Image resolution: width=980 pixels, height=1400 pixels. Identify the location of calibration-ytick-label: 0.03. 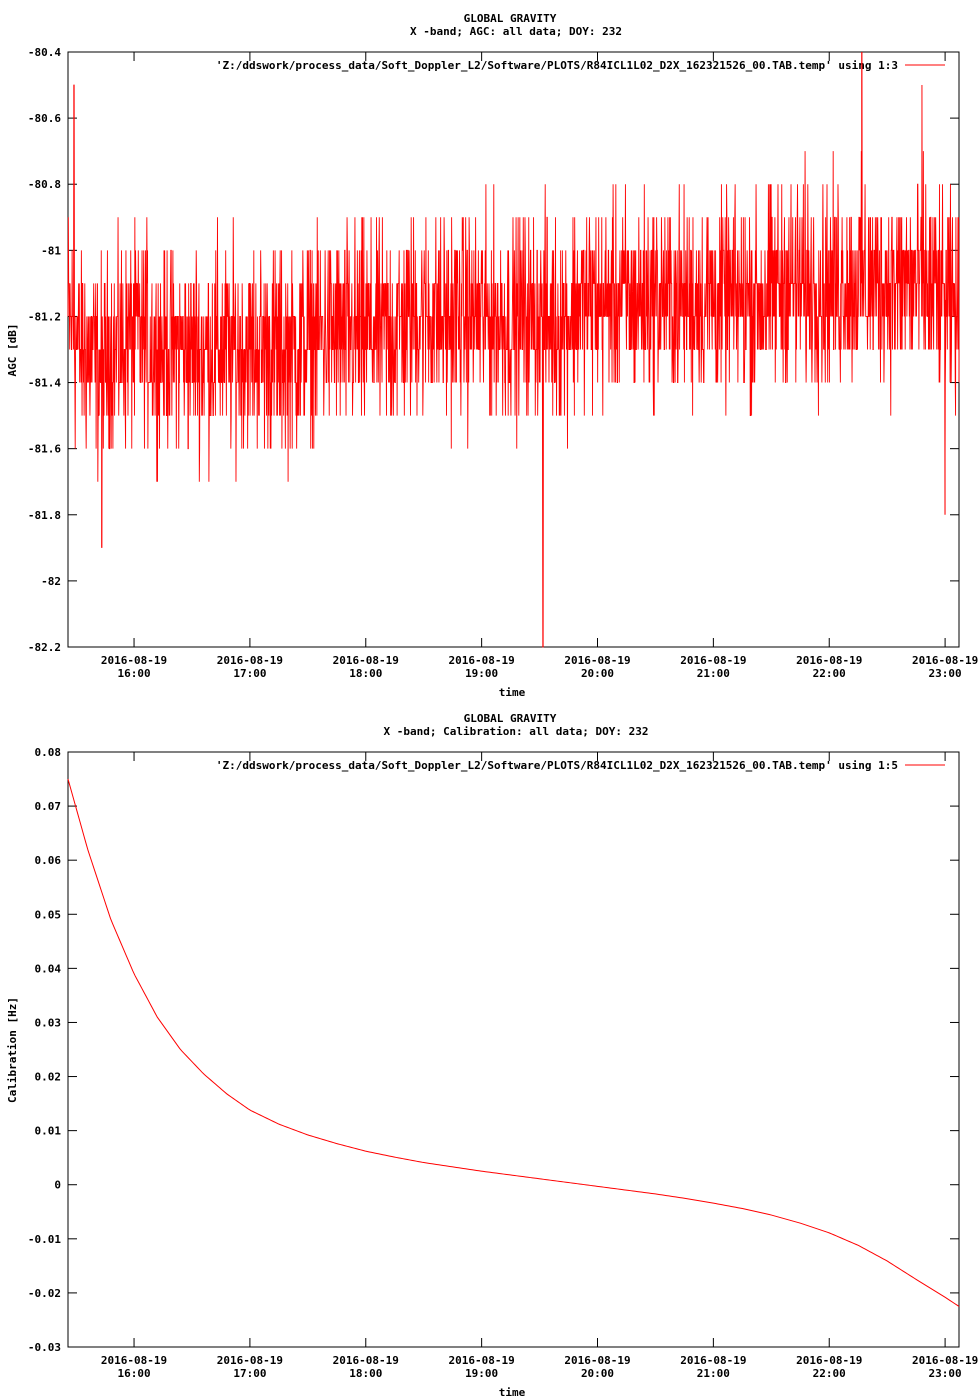
(48, 1022).